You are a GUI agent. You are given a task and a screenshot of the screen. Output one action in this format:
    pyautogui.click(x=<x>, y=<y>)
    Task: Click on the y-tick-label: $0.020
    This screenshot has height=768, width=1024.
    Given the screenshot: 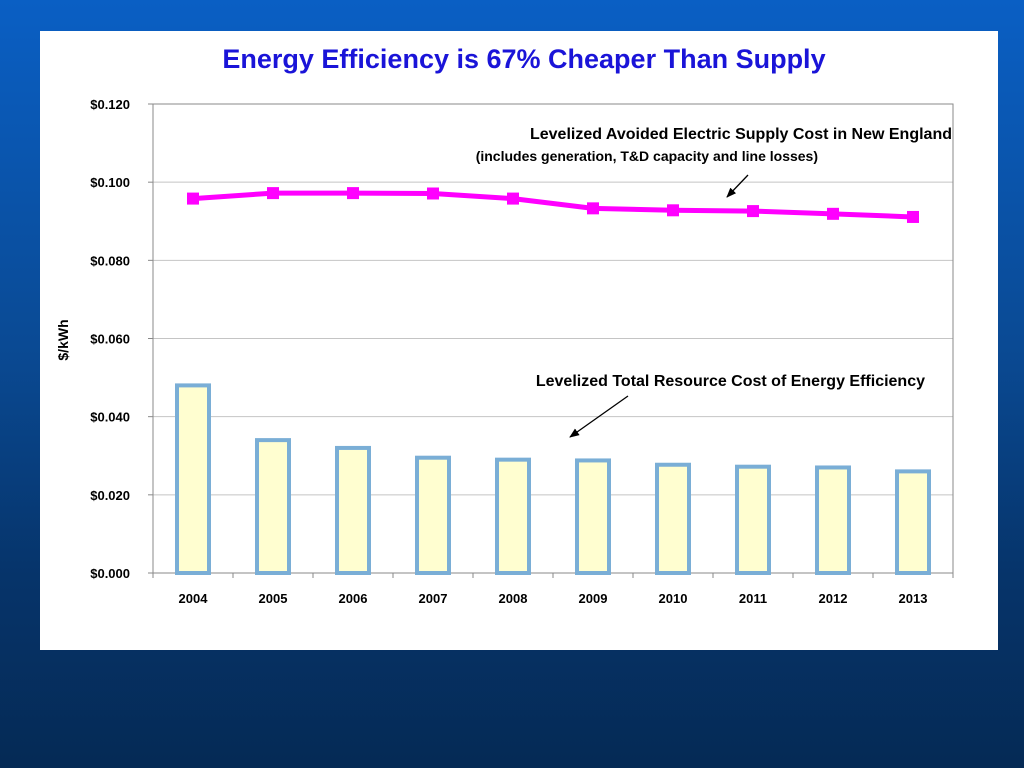 What is the action you would take?
    pyautogui.click(x=110, y=495)
    